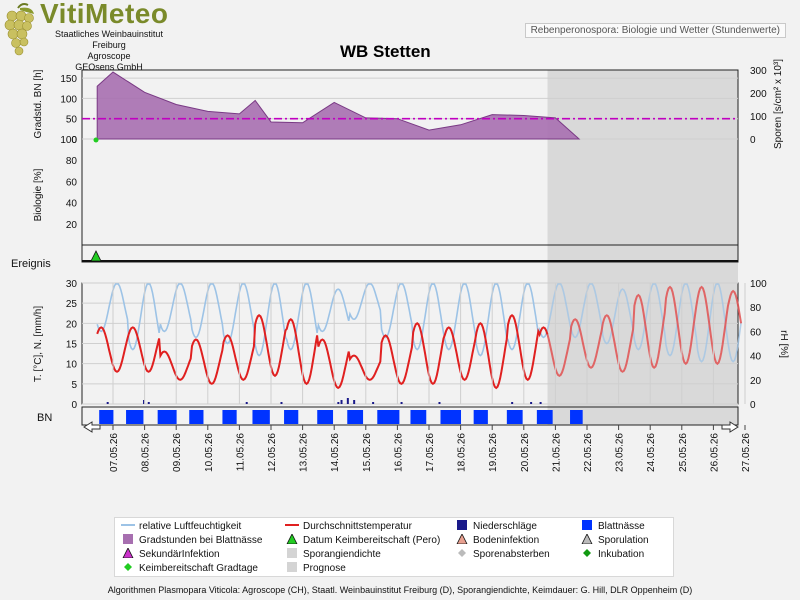 This screenshot has height=600, width=800. What do you see at coordinates (621, 554) in the screenshot?
I see `legend-label: Inkubation` at bounding box center [621, 554].